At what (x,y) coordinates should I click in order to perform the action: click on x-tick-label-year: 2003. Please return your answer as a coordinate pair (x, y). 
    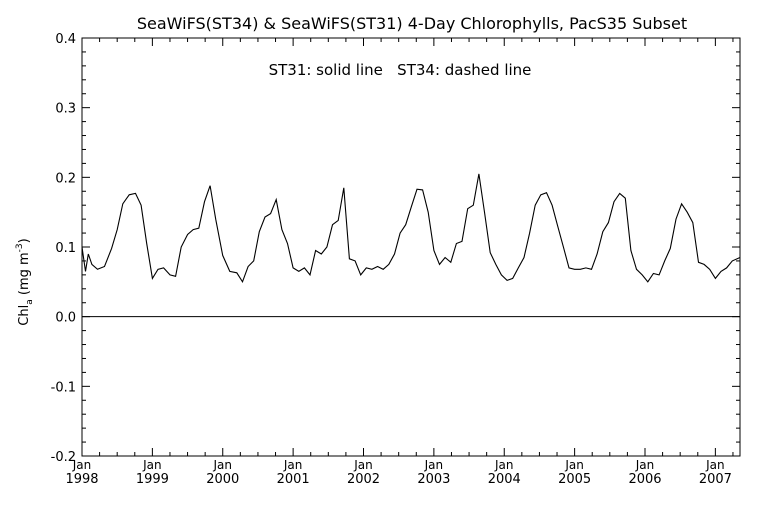
    Looking at the image, I should click on (433, 479).